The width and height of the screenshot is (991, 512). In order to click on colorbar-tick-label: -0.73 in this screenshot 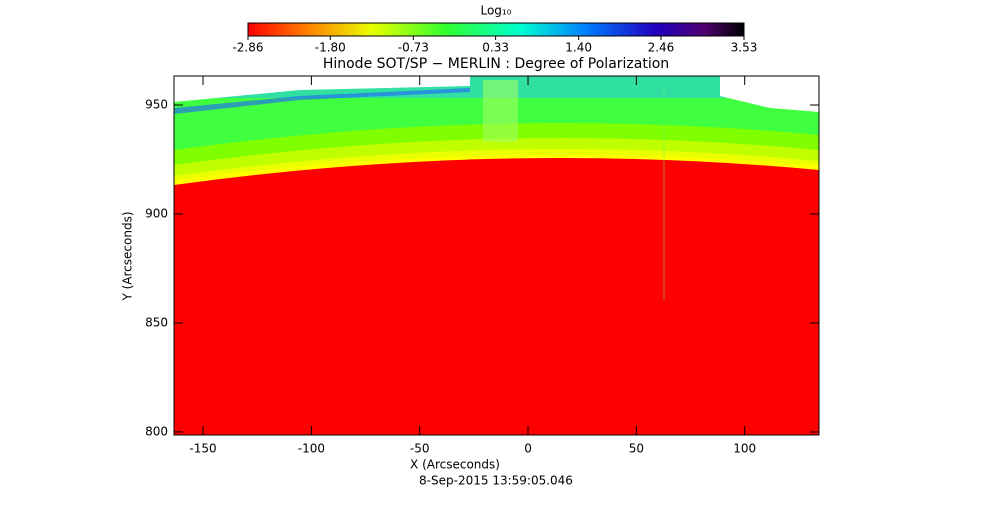, I will do `click(413, 48)`.